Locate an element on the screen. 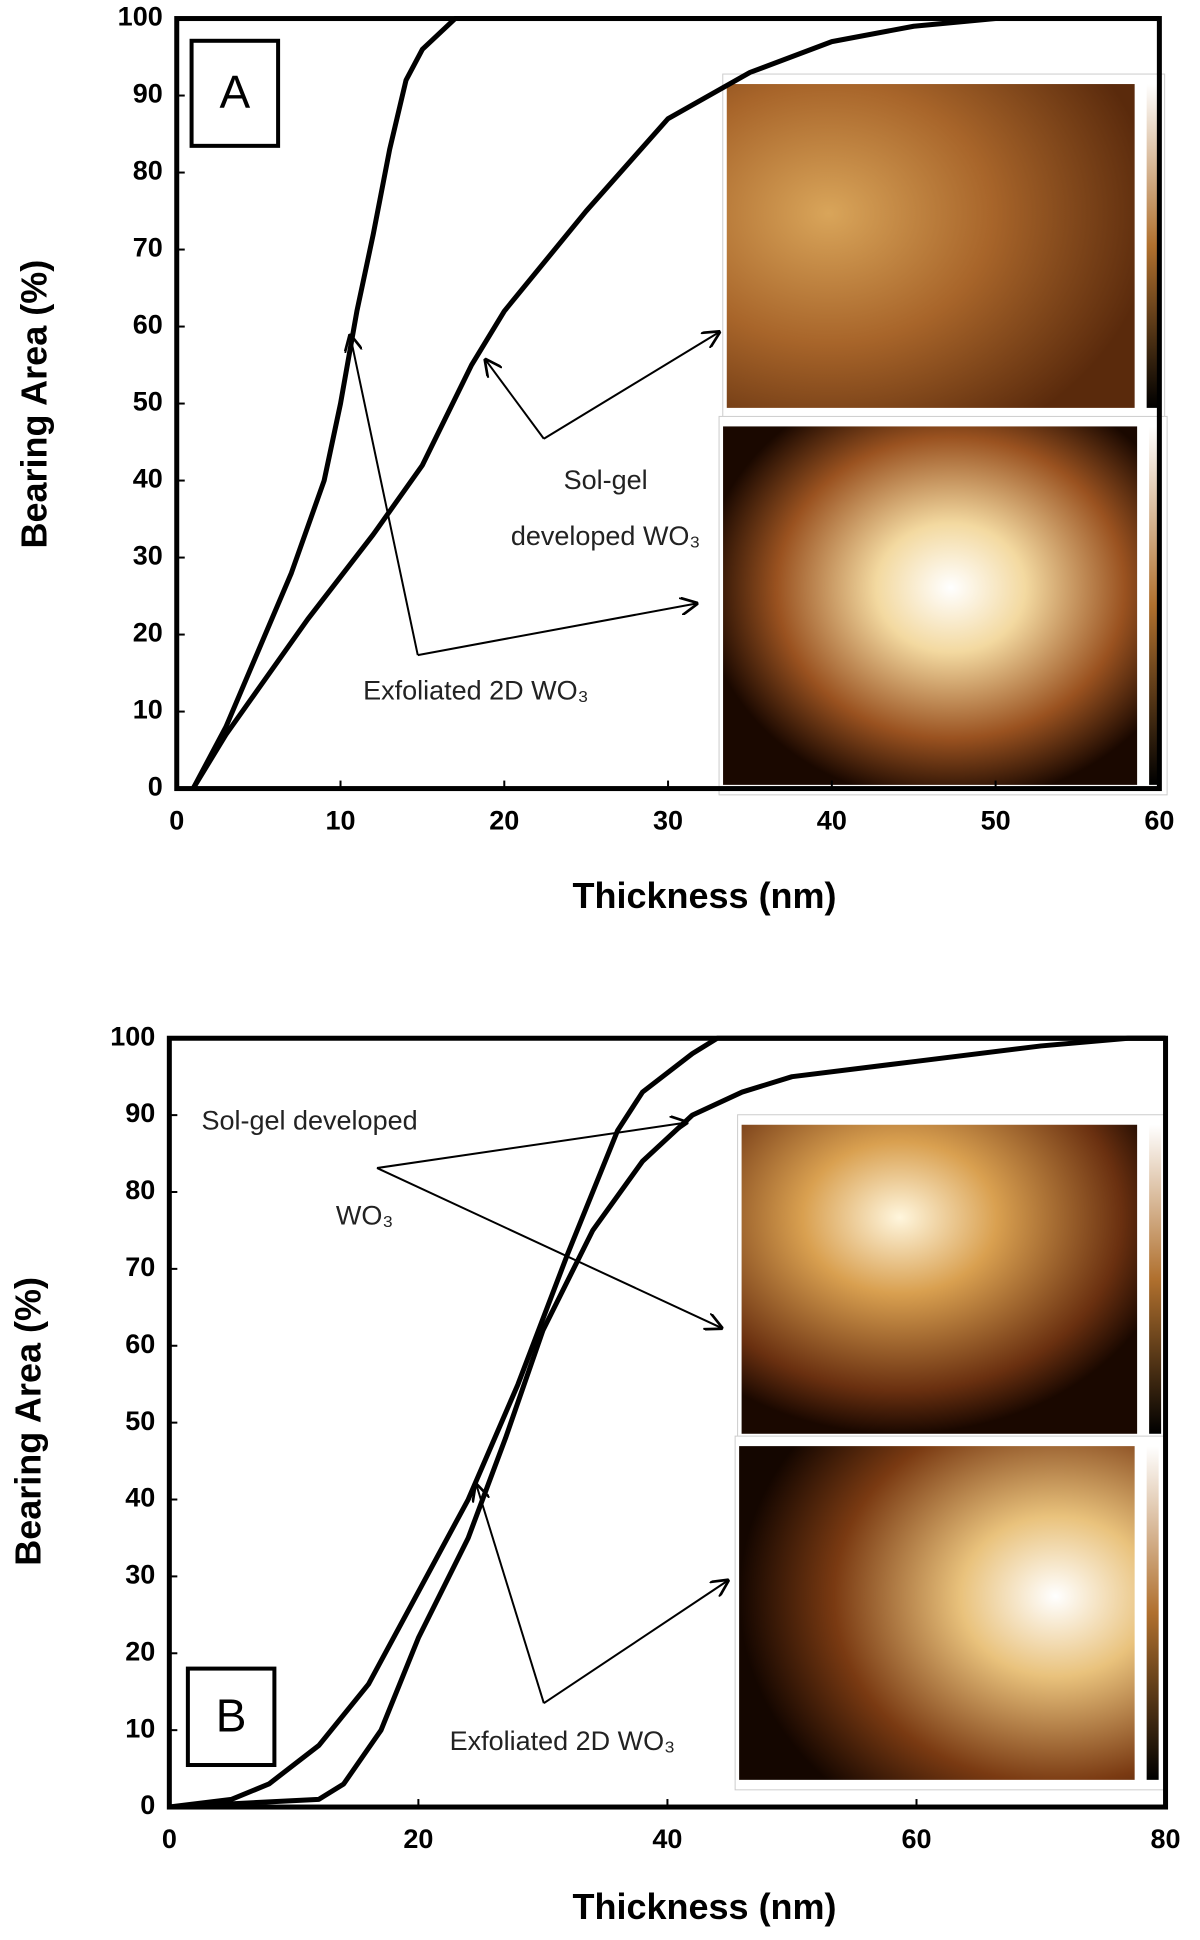 The width and height of the screenshot is (1200, 1940). annotation: Sol-gel is located at coordinates (606, 480).